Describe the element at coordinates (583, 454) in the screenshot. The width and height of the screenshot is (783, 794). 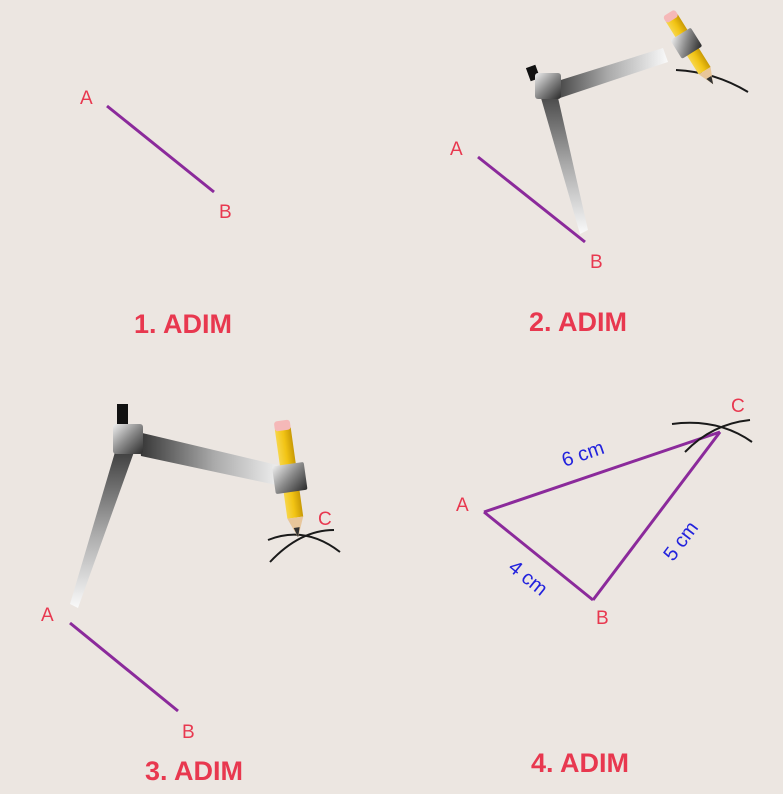
I see `length-label-ac: 6 cm` at that location.